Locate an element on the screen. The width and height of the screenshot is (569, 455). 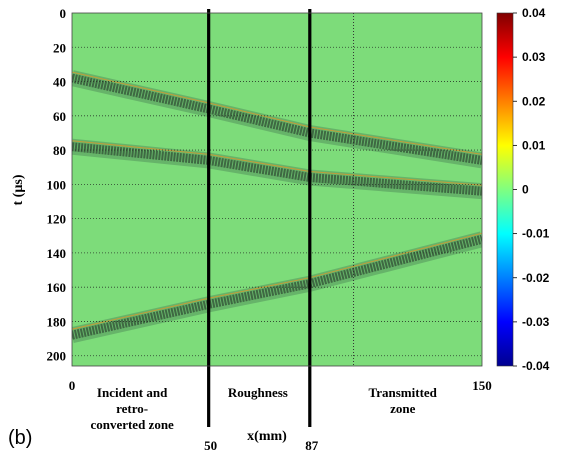
zone-label: Roughness is located at coordinates (258, 392).